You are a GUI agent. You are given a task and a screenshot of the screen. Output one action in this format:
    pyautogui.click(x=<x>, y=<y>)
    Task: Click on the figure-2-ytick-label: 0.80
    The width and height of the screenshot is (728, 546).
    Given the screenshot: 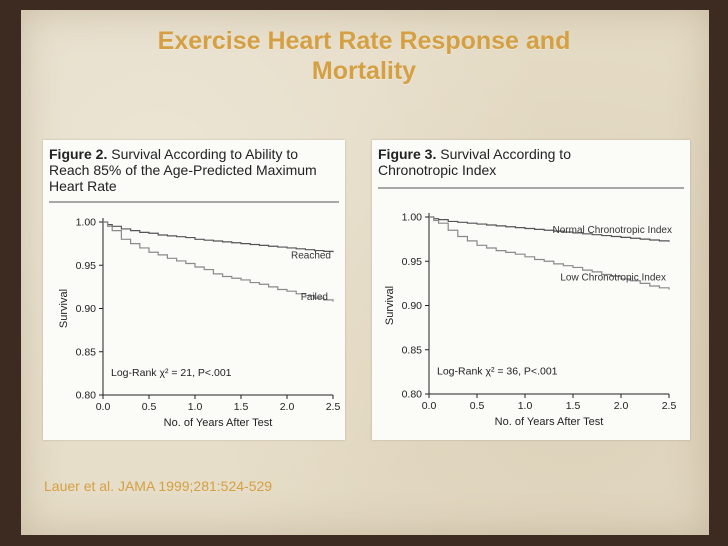 What is the action you would take?
    pyautogui.click(x=86, y=396)
    